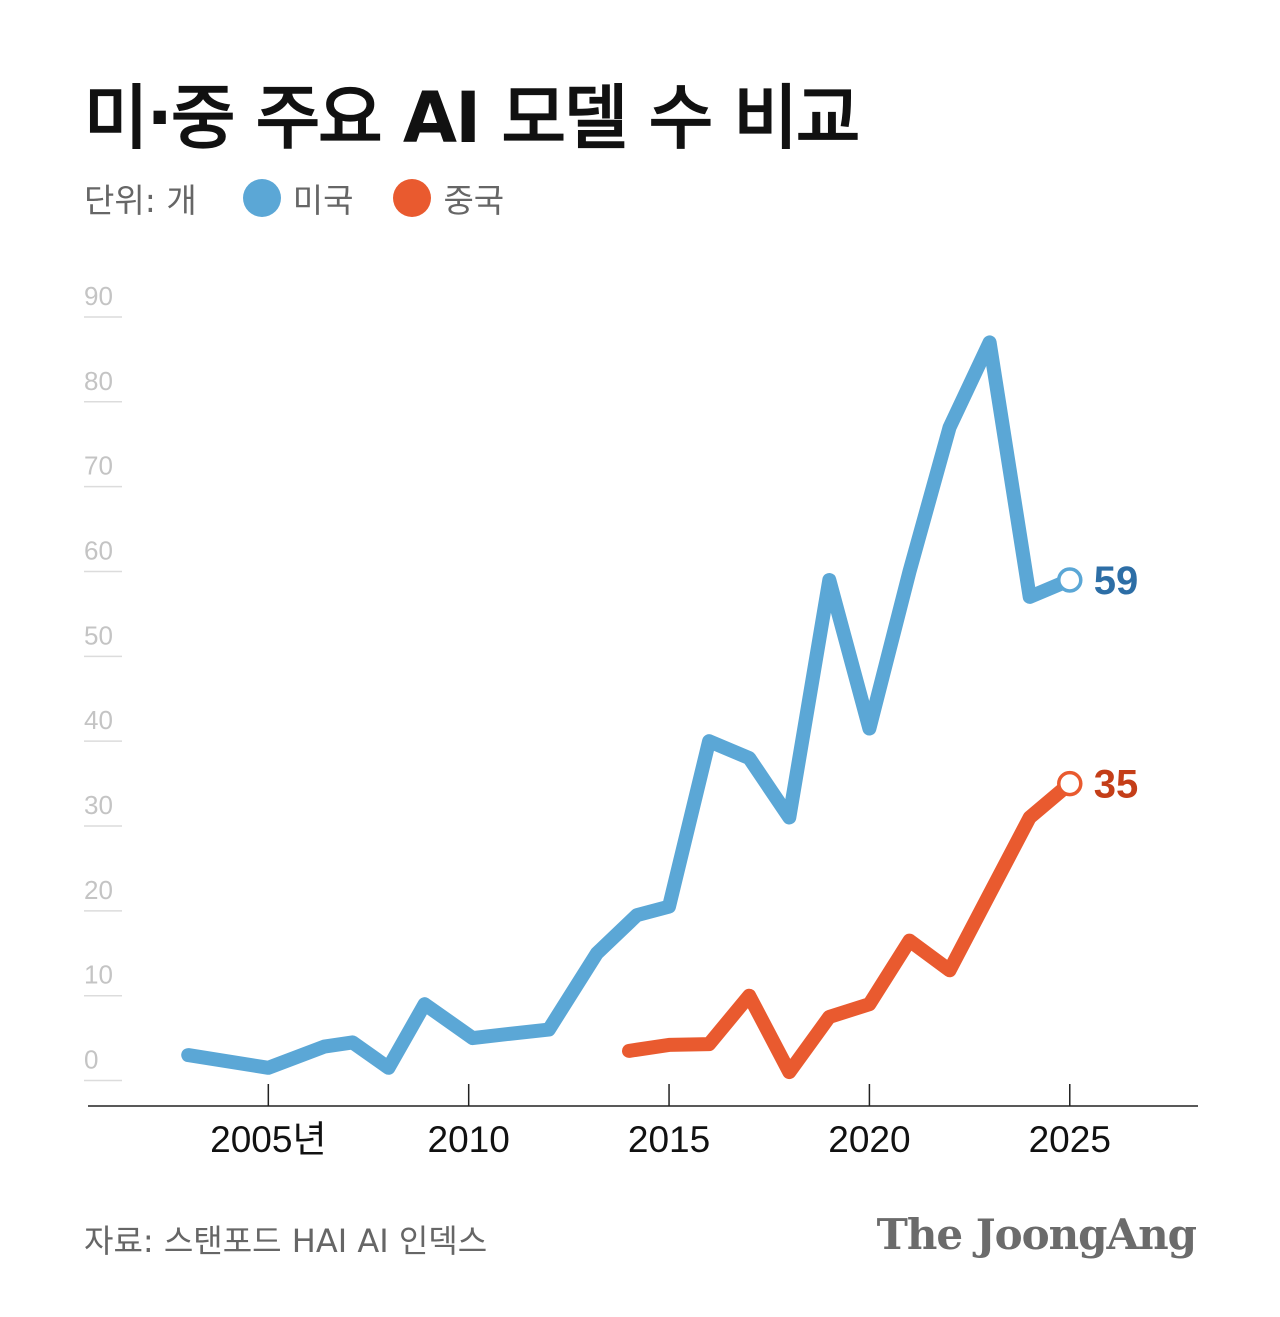 Image resolution: width=1280 pixels, height=1317 pixels. I want to click on y-tick-label-90: 90, so click(98, 296).